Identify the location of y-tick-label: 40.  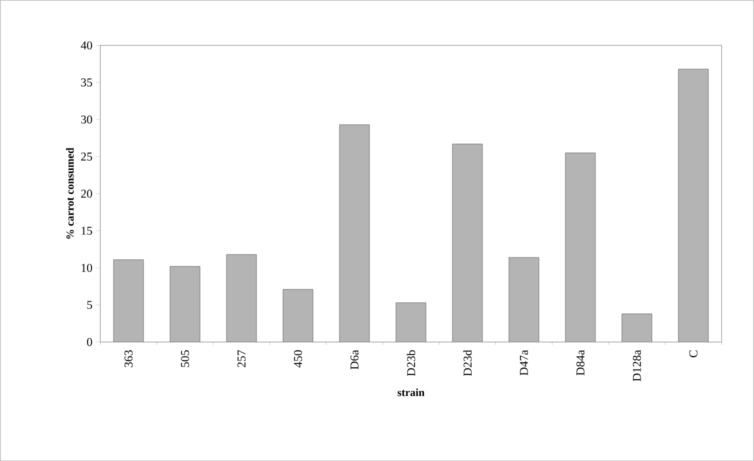
(86, 45).